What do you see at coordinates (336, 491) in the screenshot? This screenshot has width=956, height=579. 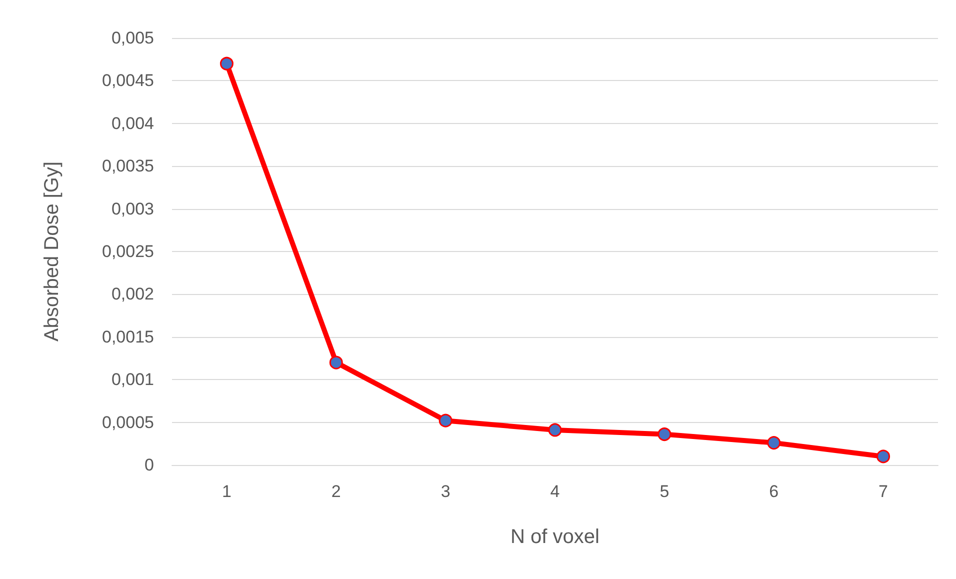 I see `x-tick-label: 2` at bounding box center [336, 491].